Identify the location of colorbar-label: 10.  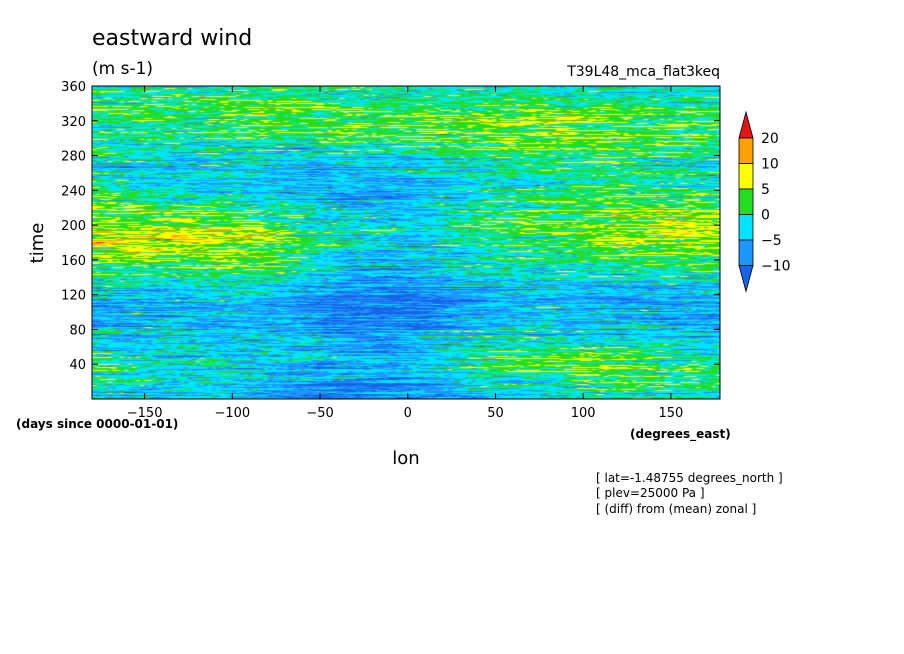
(770, 165).